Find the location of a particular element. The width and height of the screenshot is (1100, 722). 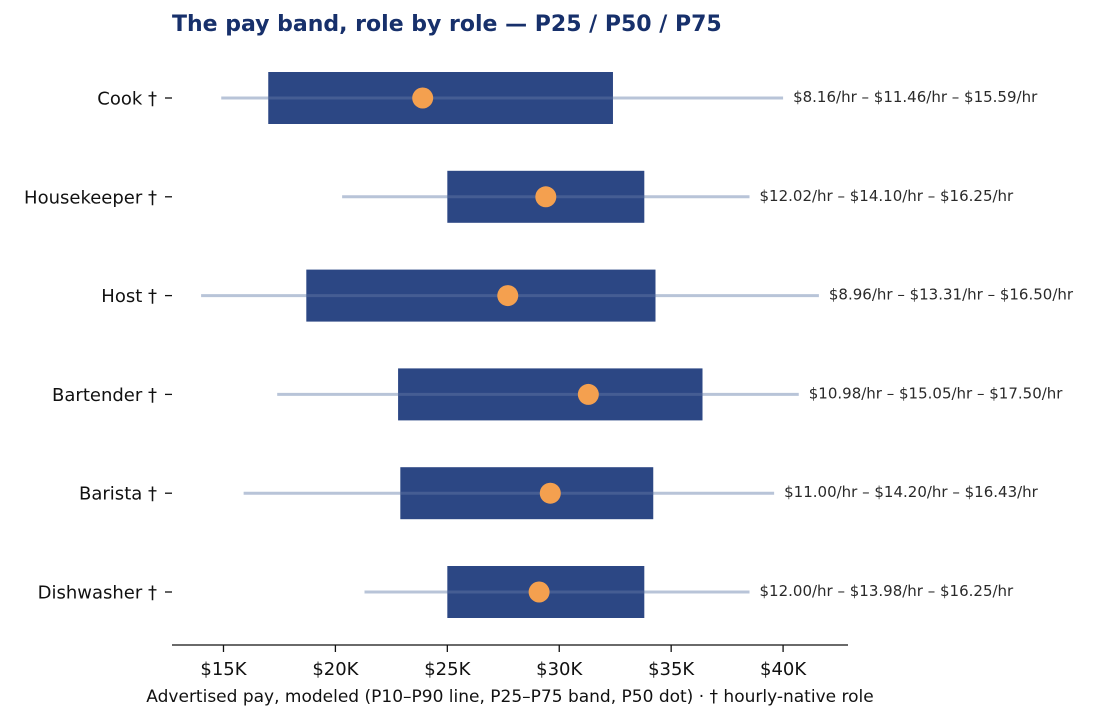

role-label: Dishwasher † is located at coordinates (97, 593).